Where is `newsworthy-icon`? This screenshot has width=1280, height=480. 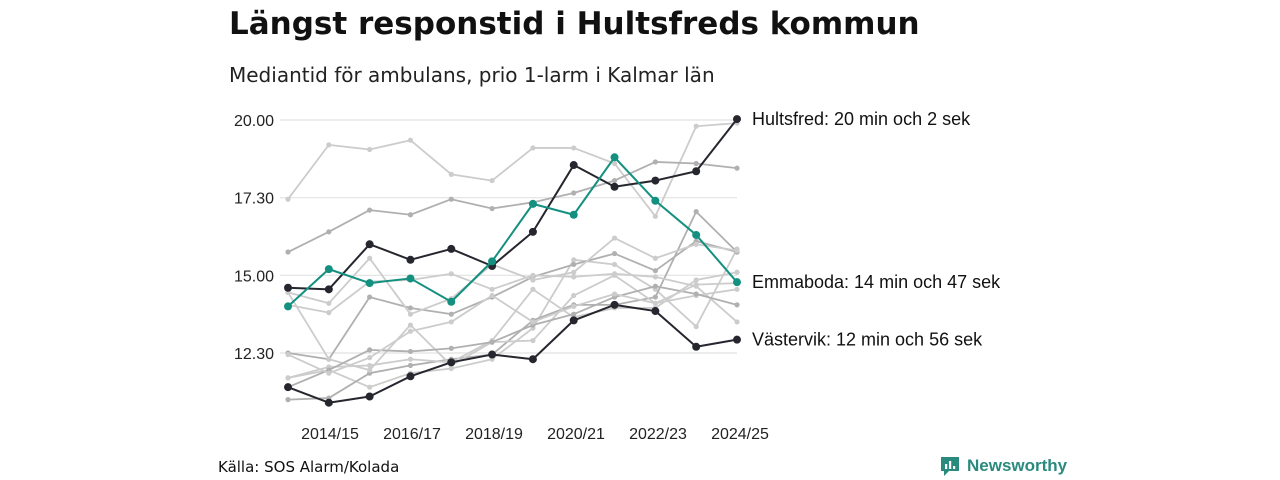
newsworthy-icon is located at coordinates (950, 466).